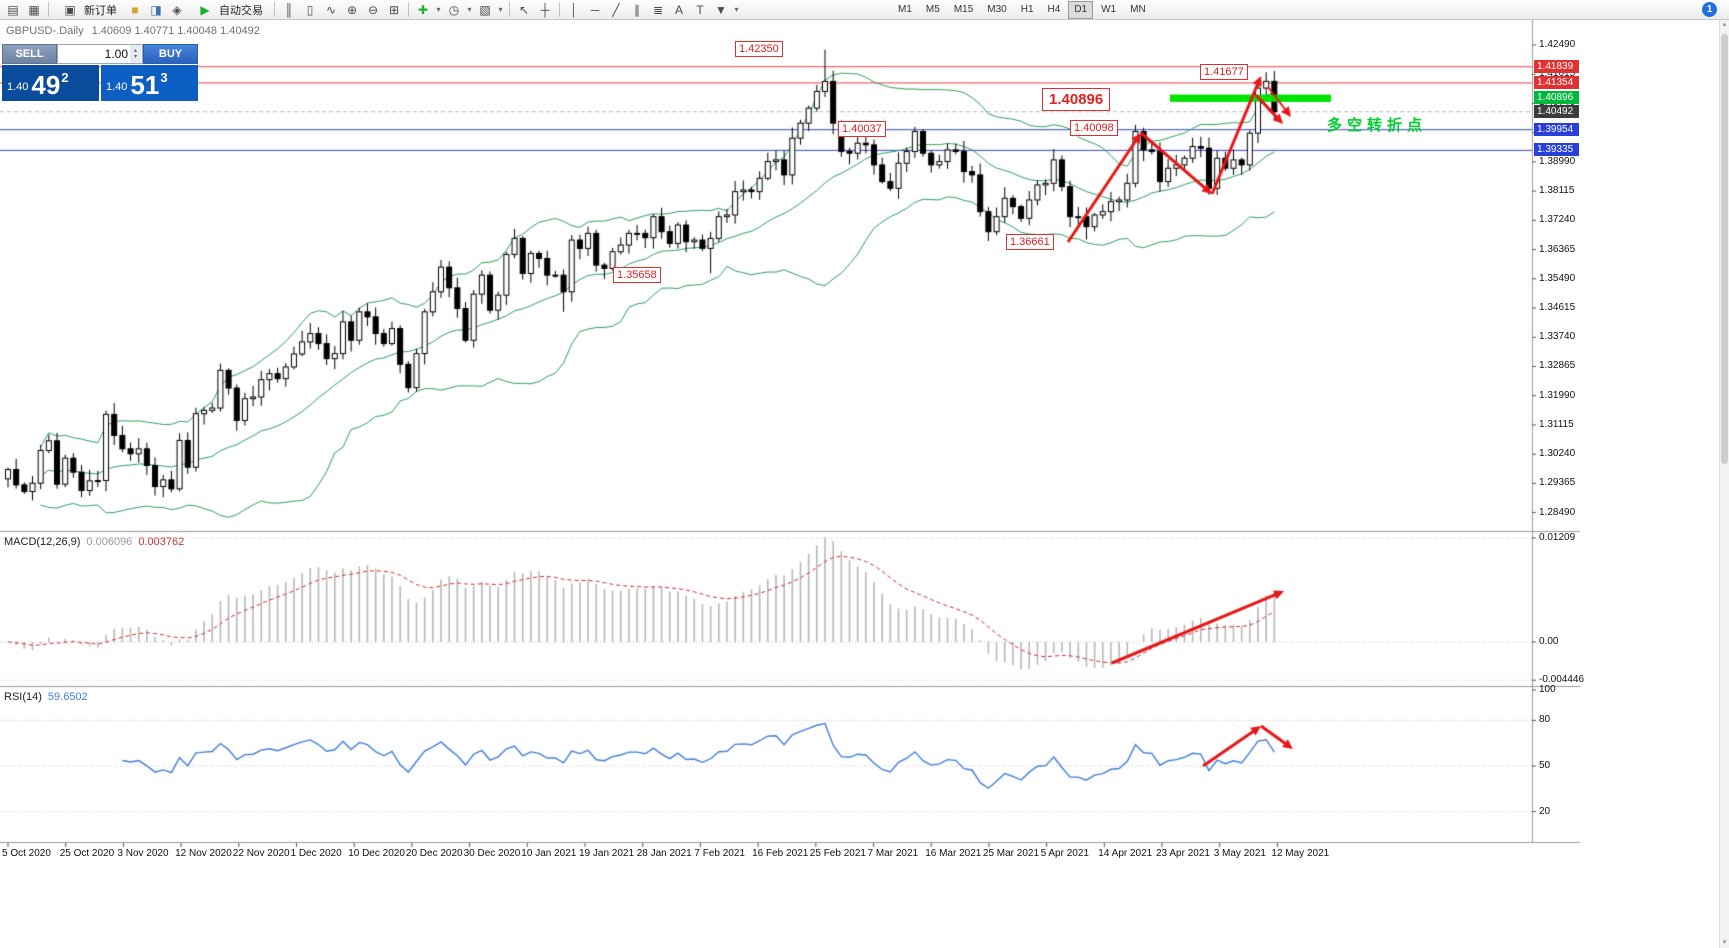  I want to click on buy-price-box: 1.40 51 3, so click(149, 83).